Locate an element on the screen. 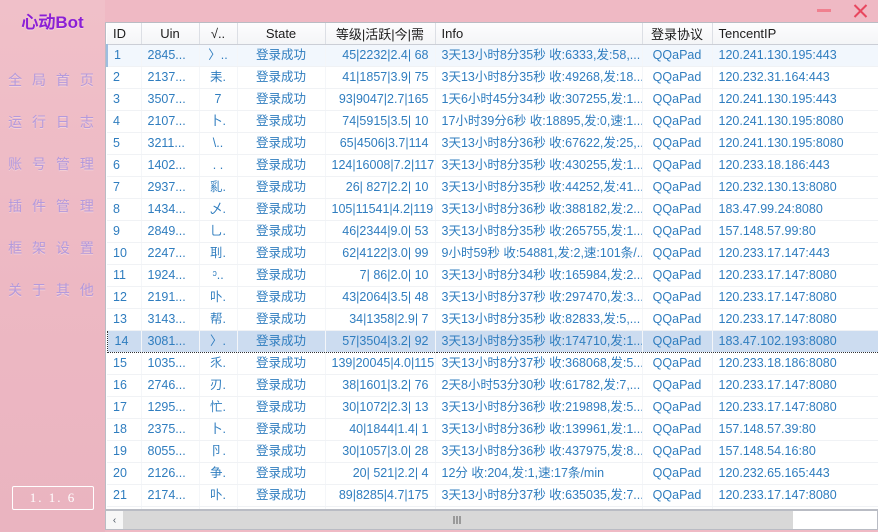  column-header-uin: Uin is located at coordinates (170, 34).